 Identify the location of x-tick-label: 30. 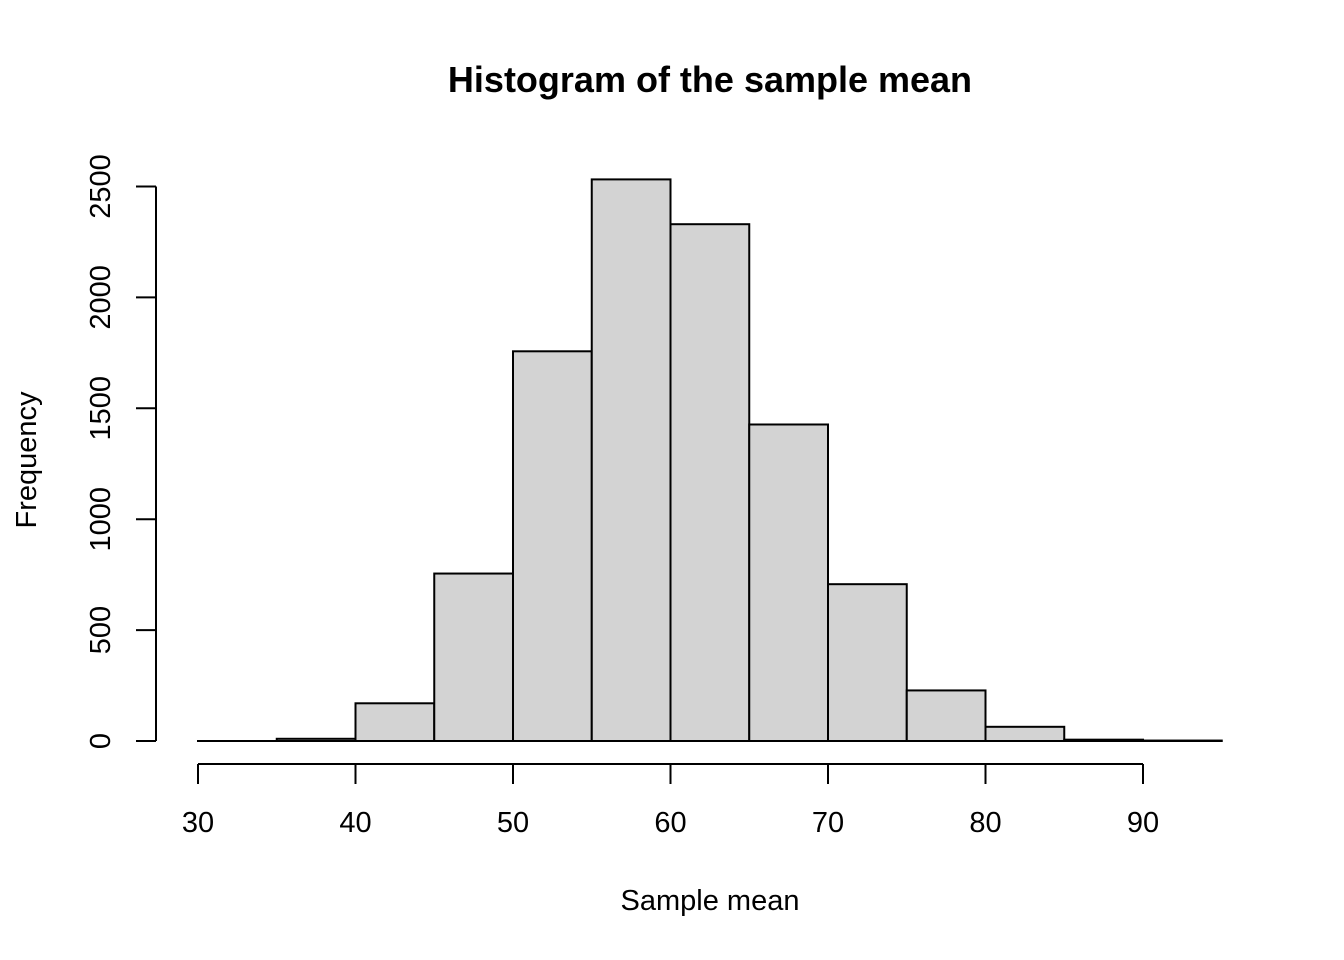
(198, 823).